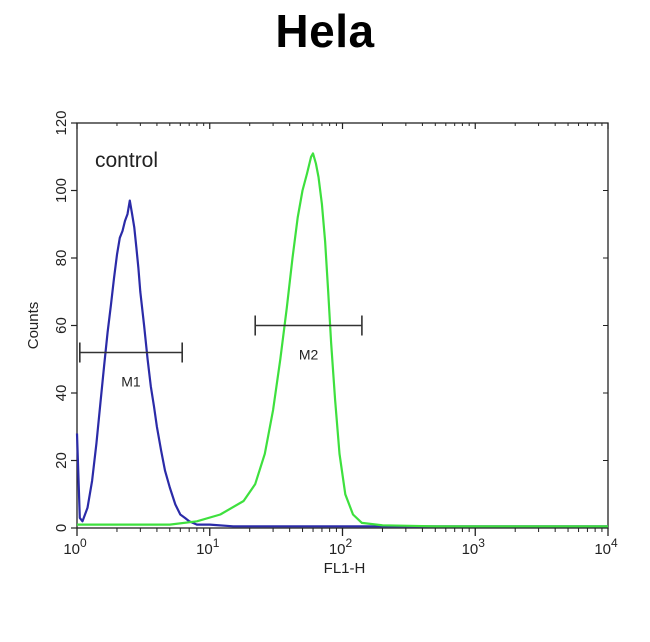 The image size is (650, 642). Describe the element at coordinates (309, 355) in the screenshot. I see `marker-m2-label: M2` at that location.